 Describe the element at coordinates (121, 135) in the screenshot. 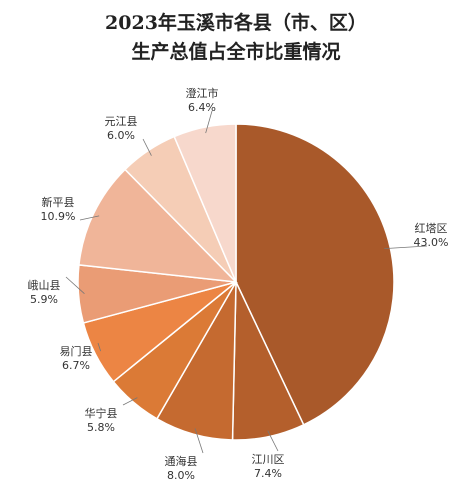

I see `pie-label-value-7: 6.0%` at that location.